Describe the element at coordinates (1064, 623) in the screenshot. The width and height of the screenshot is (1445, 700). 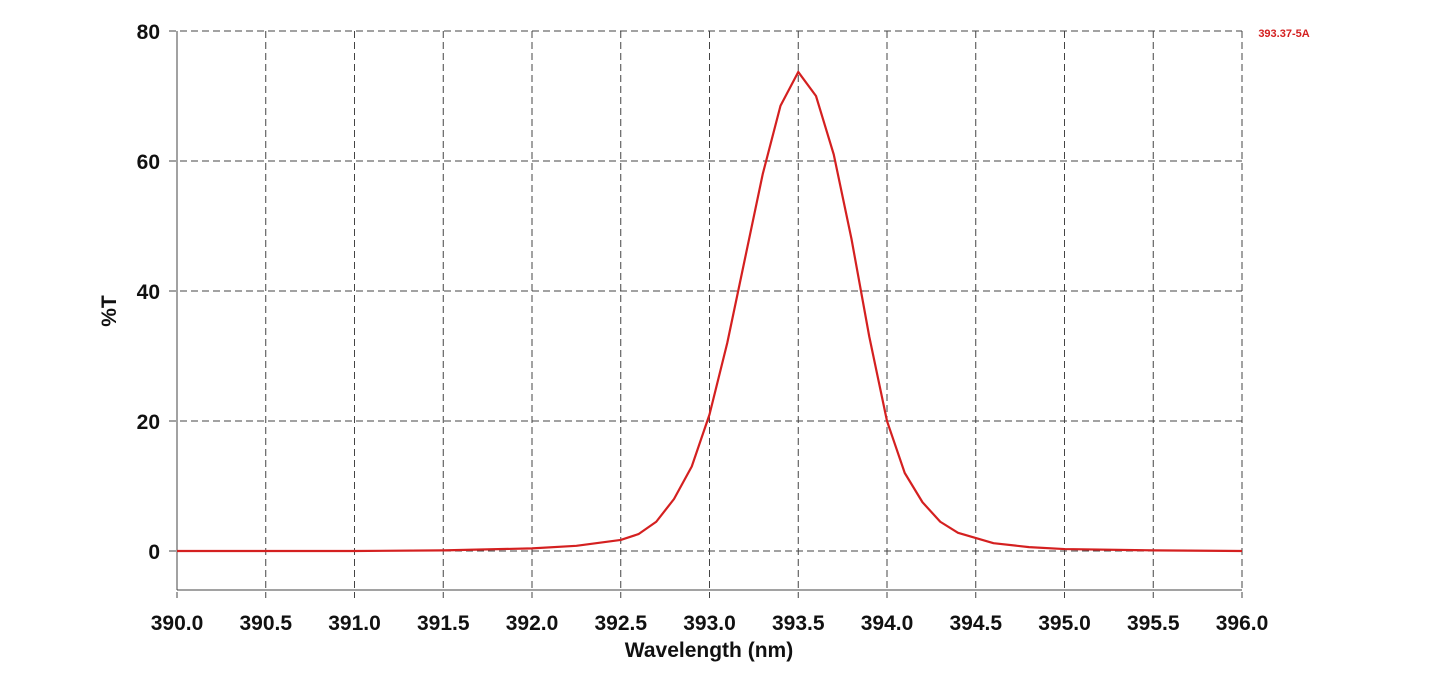
I see `x-tick-label: 395.0` at that location.